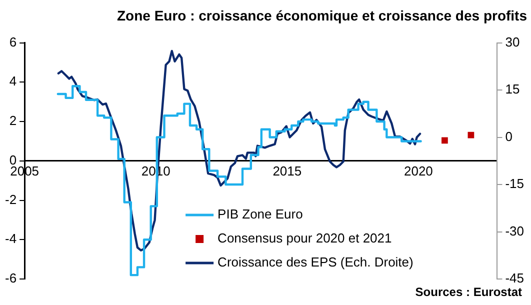 The width and height of the screenshot is (531, 305). Describe the element at coordinates (322, 15) in the screenshot. I see `chart-title: Zone Euro : croissance économique et croissance des profits` at that location.